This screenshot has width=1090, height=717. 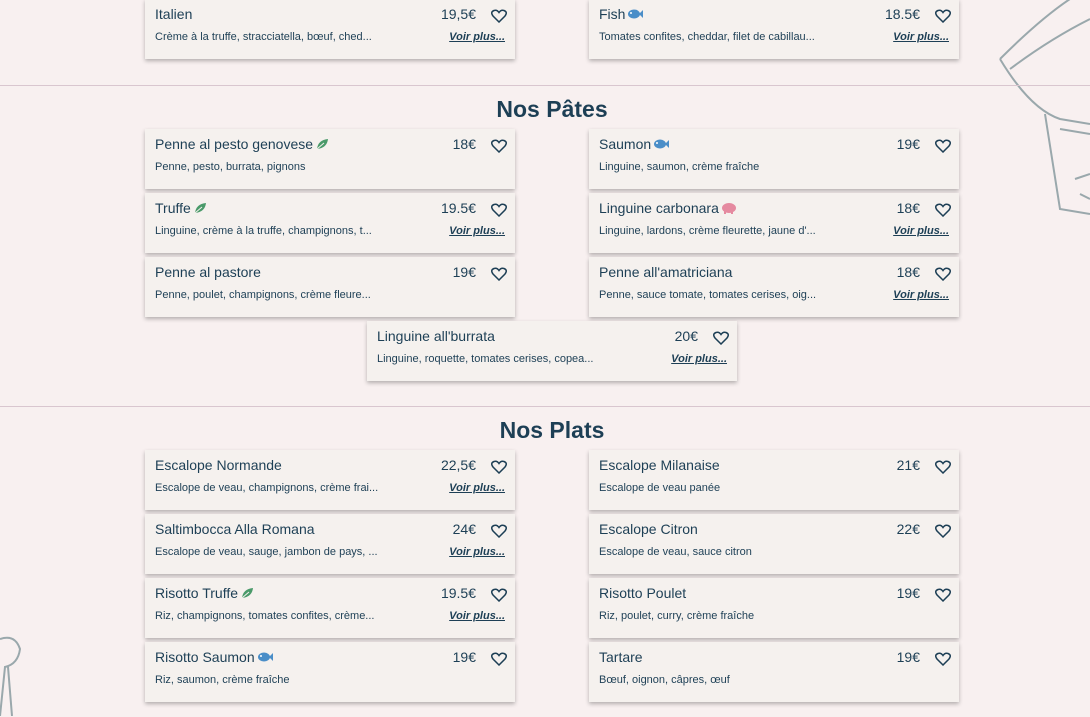 I want to click on item-name-text: Risotto Truffe, so click(x=197, y=593).